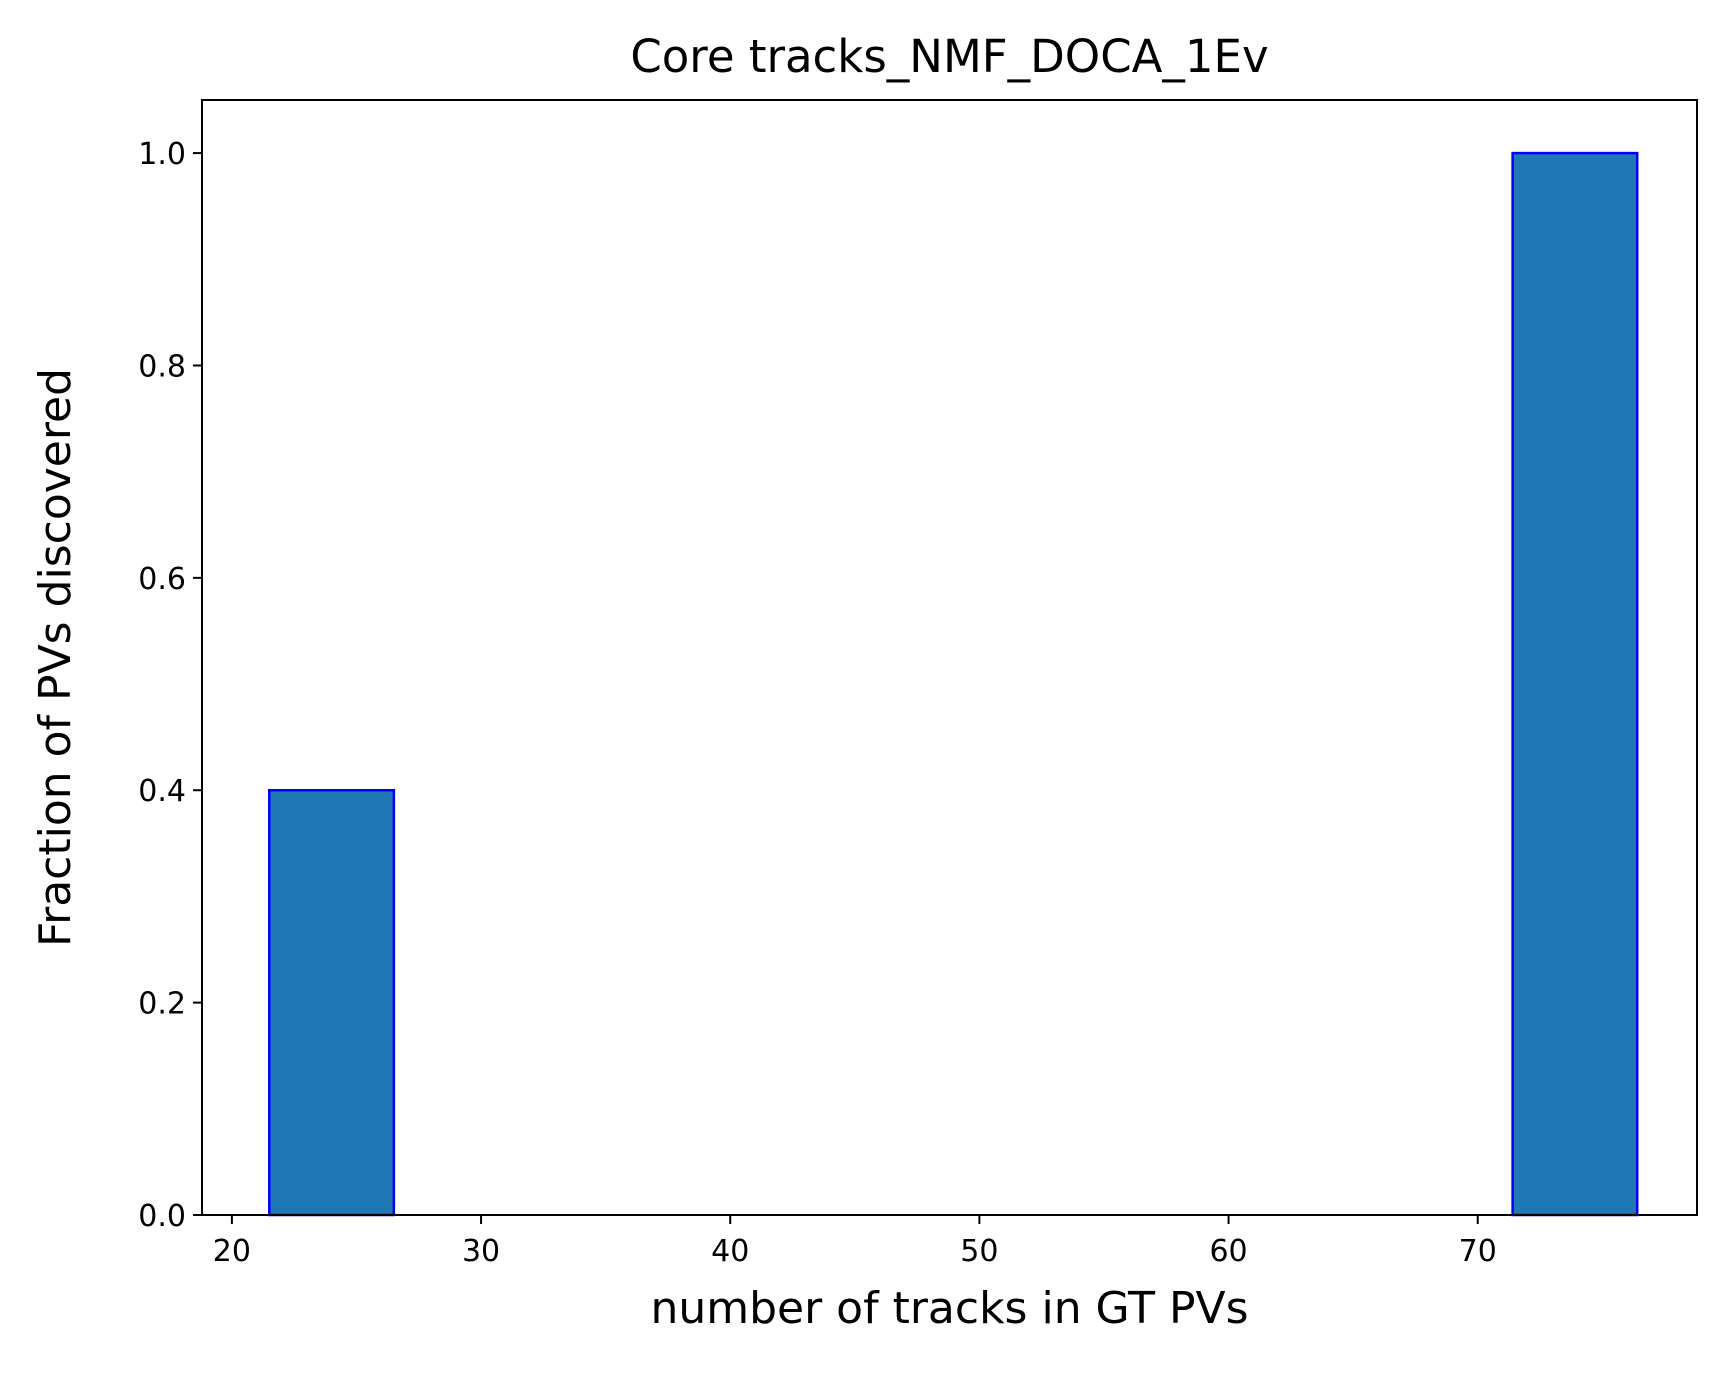 The image size is (1719, 1384). What do you see at coordinates (979, 1251) in the screenshot?
I see `x-tick-label: 50` at bounding box center [979, 1251].